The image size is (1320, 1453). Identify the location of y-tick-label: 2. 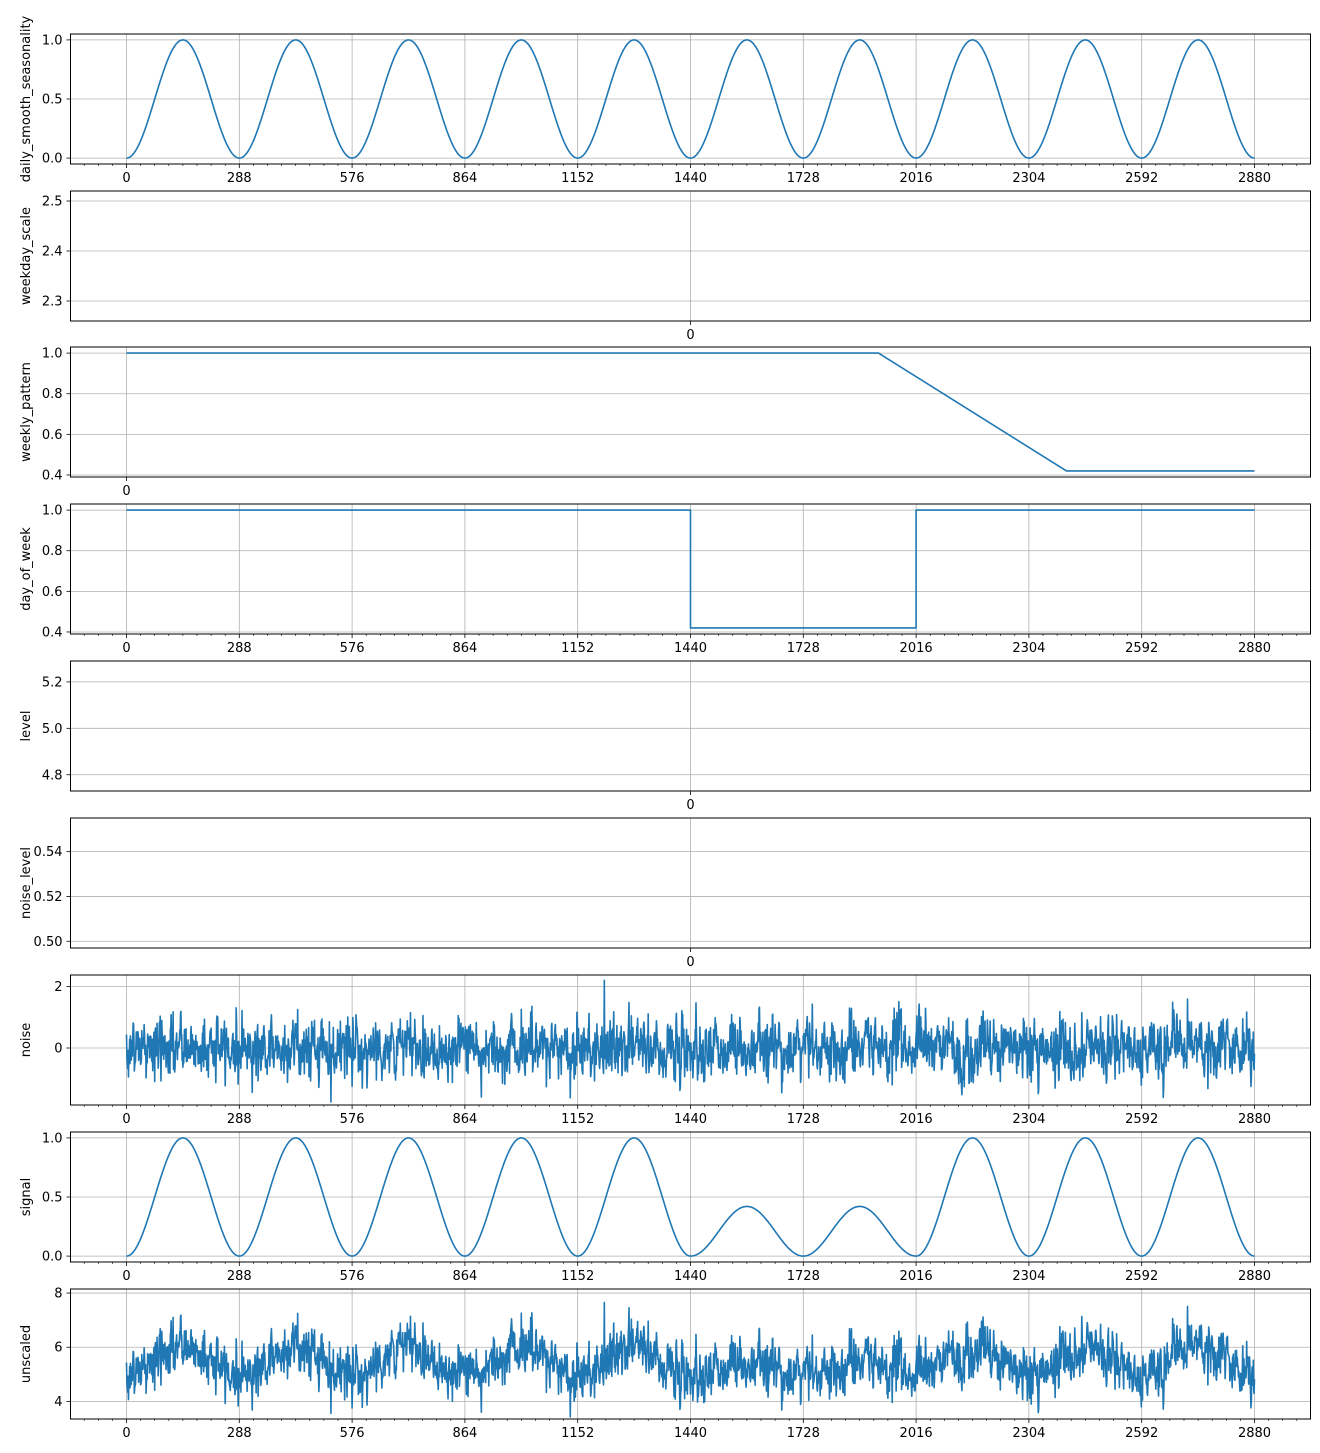
(58, 987).